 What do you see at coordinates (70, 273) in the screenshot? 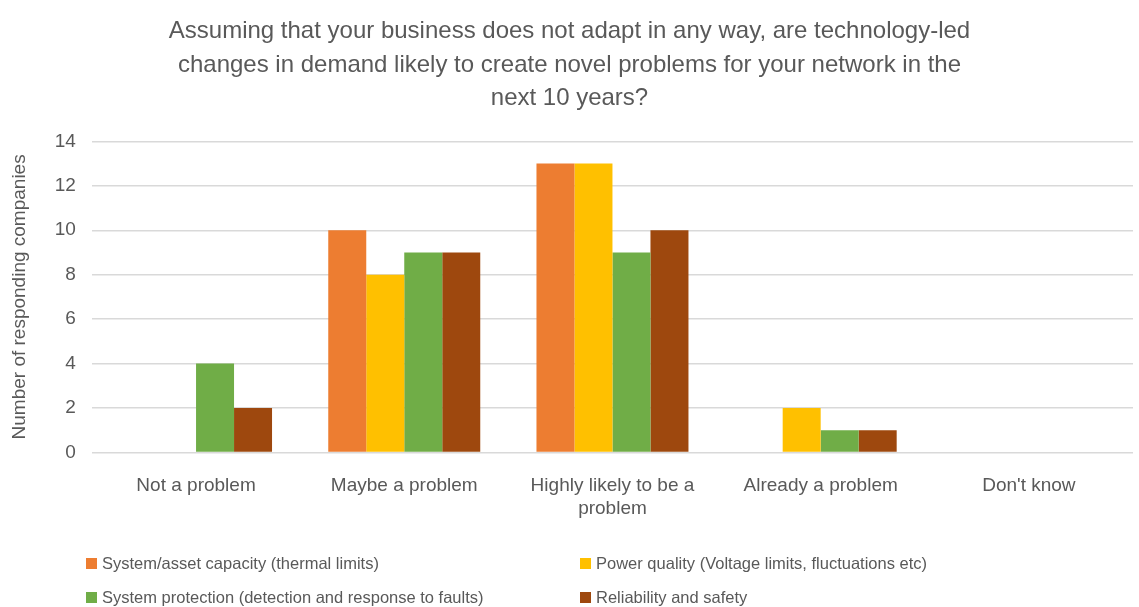
I see `y-tick-label: 8` at bounding box center [70, 273].